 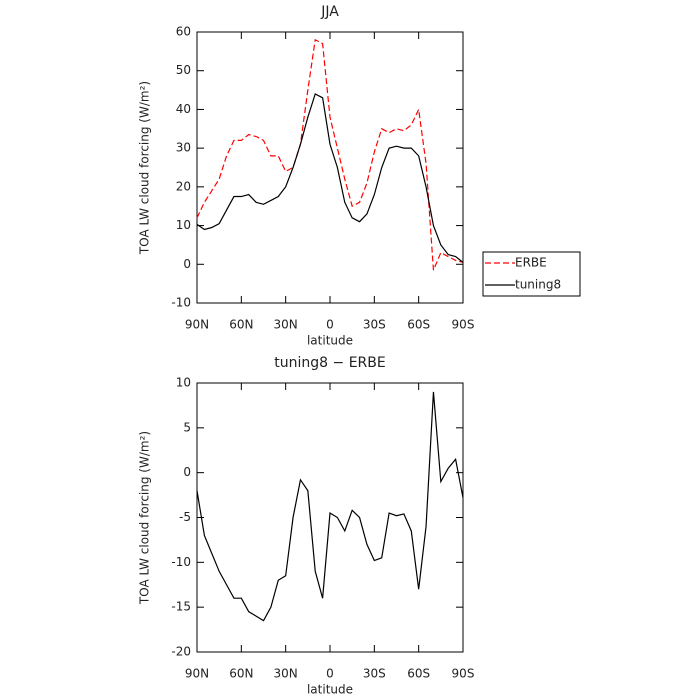 What do you see at coordinates (183, 186) in the screenshot?
I see `y-tick-label: 20` at bounding box center [183, 186].